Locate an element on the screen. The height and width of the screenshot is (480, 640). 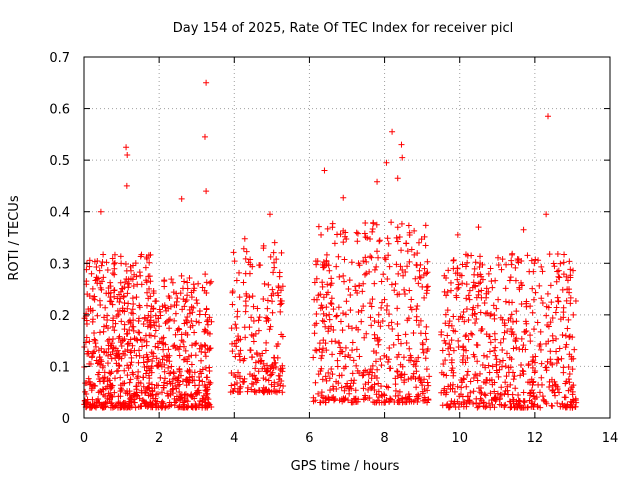
y-tick-label: 0.7 is located at coordinates (59, 58).